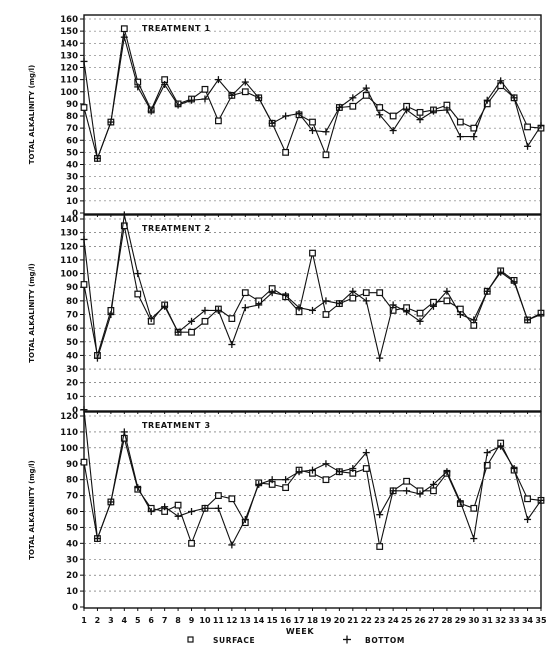  What do you see at coordinates (69, 433) in the screenshot?
I see `y-tick-label: 110` at bounding box center [69, 433].